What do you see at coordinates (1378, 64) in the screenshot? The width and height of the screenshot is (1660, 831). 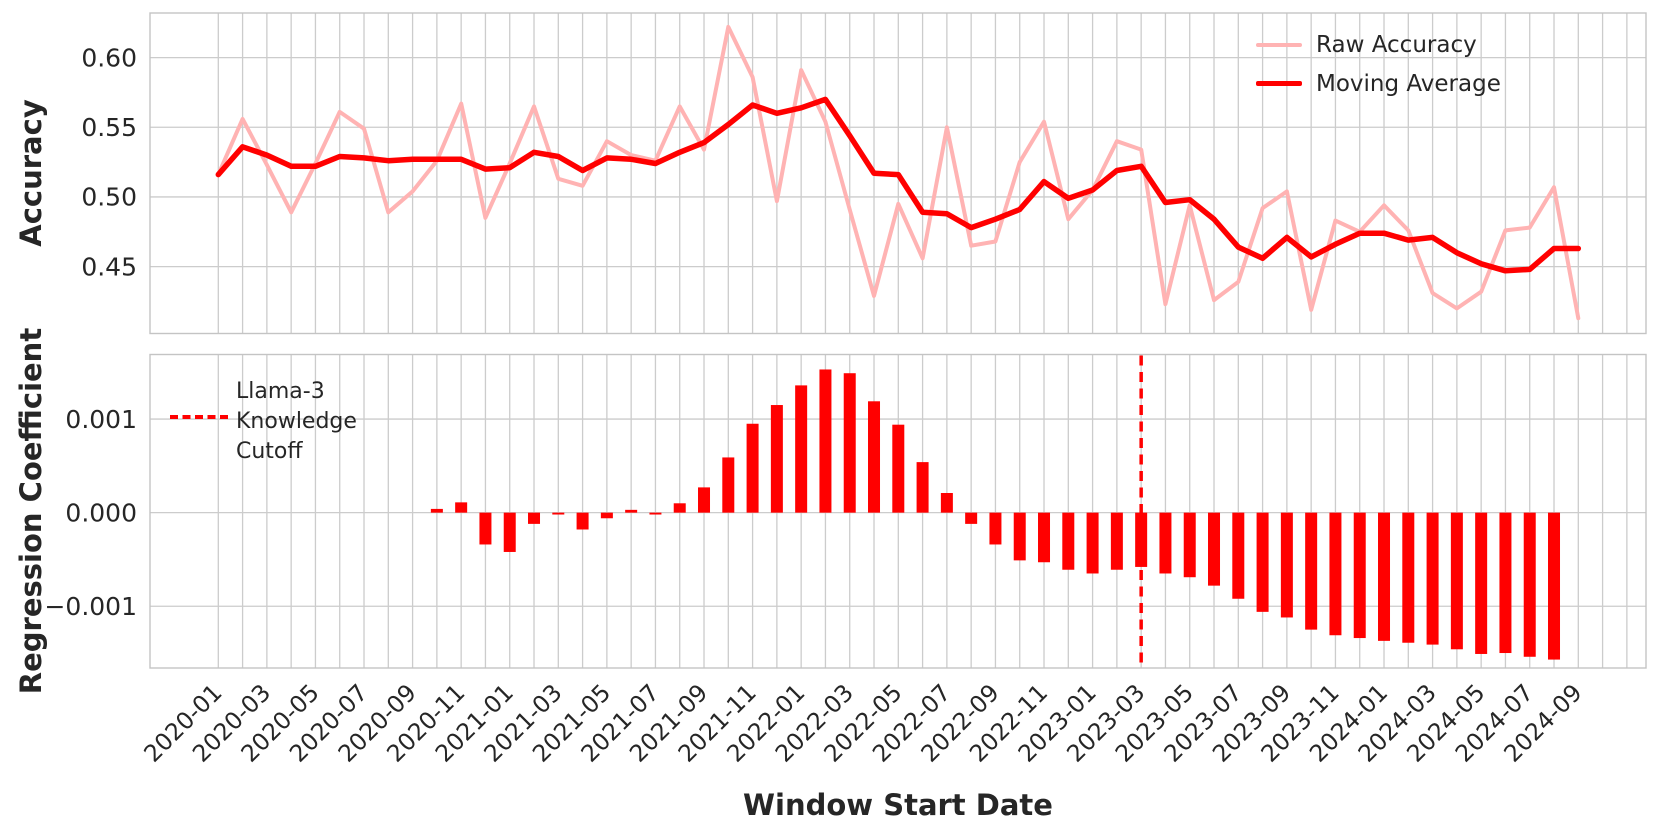 I see `legend: Raw Accuracy Moving Average` at bounding box center [1378, 64].